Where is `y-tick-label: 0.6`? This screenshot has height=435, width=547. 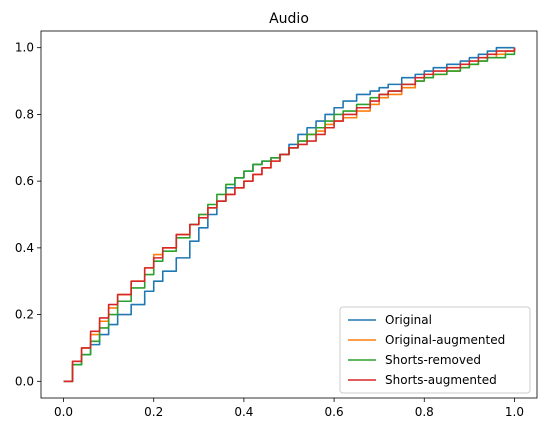
y-tick-label: 0.6 is located at coordinates (24, 181).